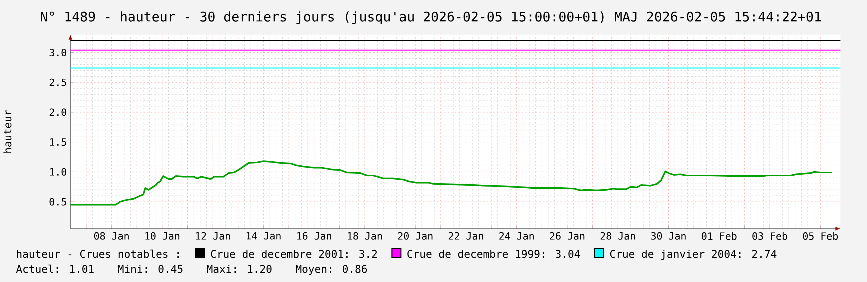 The height and width of the screenshot is (282, 867). What do you see at coordinates (668, 236) in the screenshot?
I see `x-tick-label: 30 Jan` at bounding box center [668, 236].